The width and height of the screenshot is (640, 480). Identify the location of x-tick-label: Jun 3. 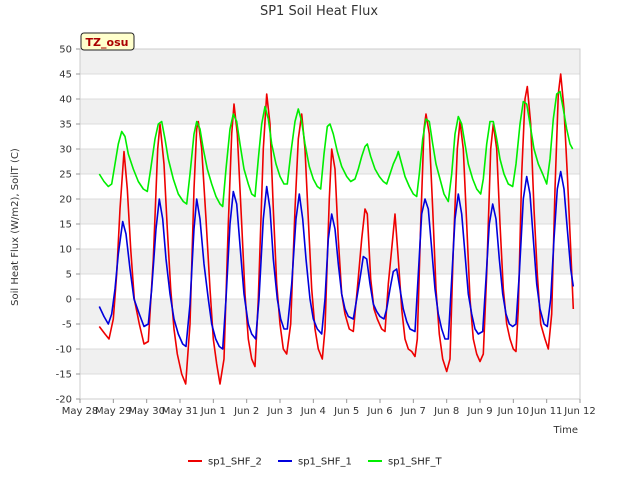
(279, 411).